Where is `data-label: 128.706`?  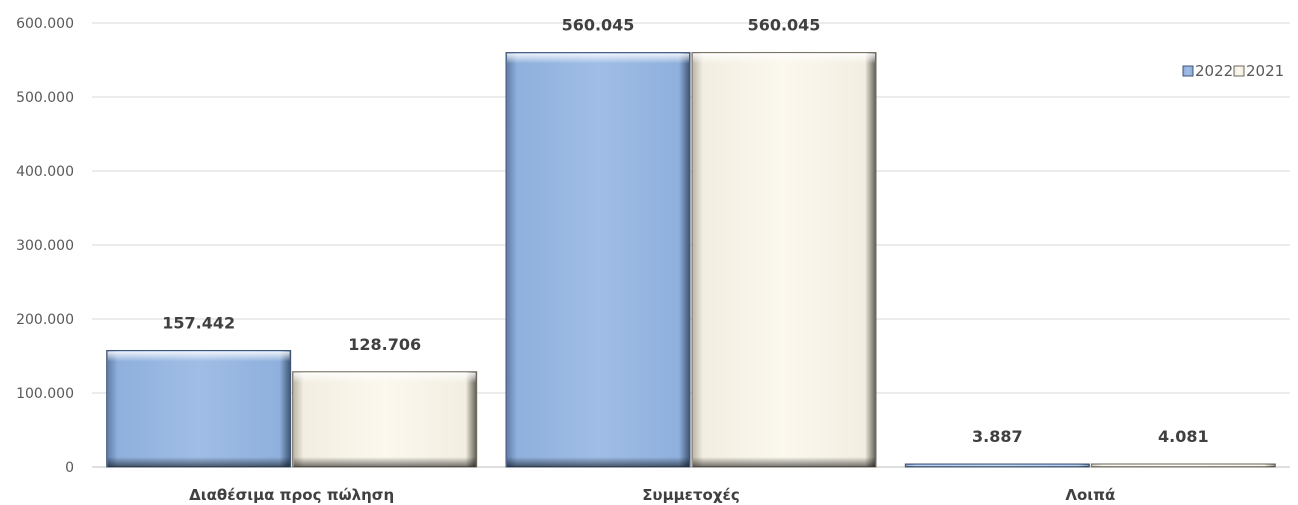 data-label: 128.706 is located at coordinates (384, 344).